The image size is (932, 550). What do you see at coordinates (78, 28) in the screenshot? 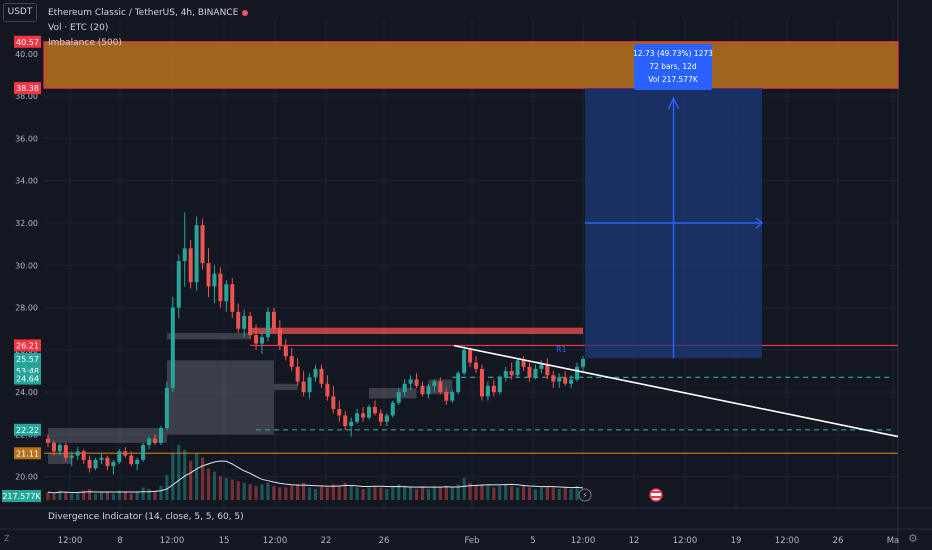
I see `indicator-volume: Vol · ETC (20)` at bounding box center [78, 28].